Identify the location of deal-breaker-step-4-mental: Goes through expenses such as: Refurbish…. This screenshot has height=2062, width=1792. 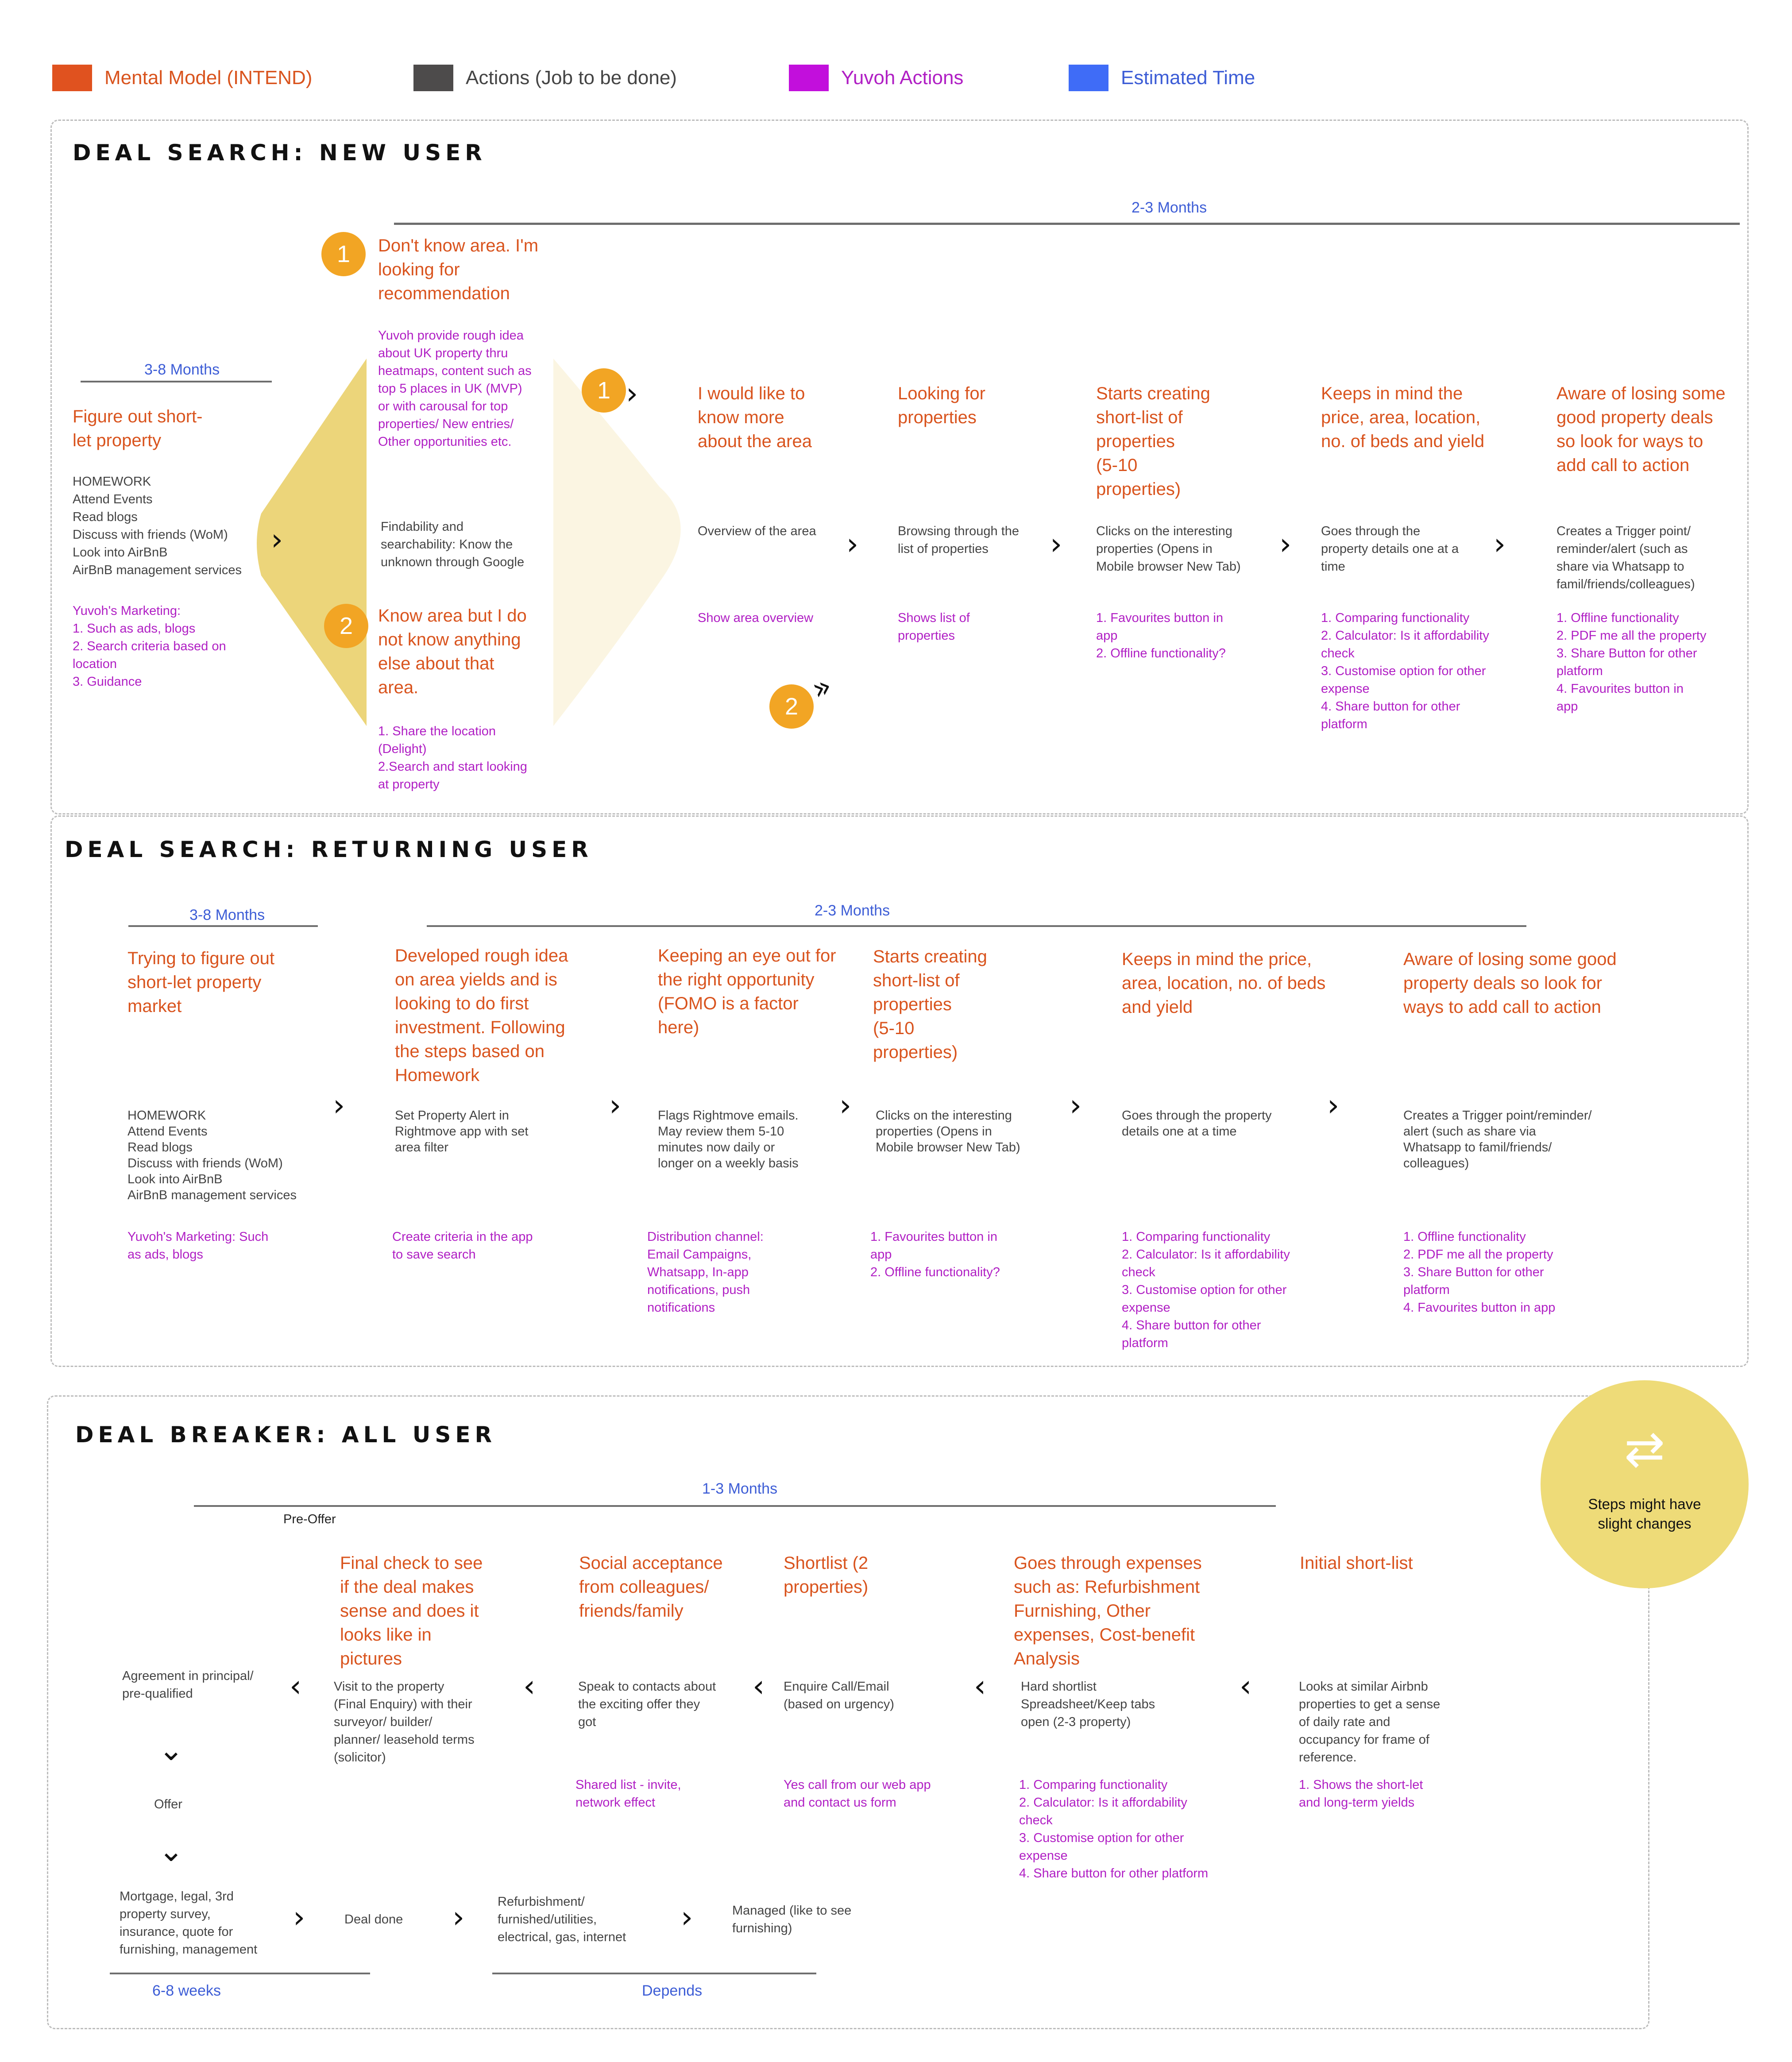
(1108, 1610).